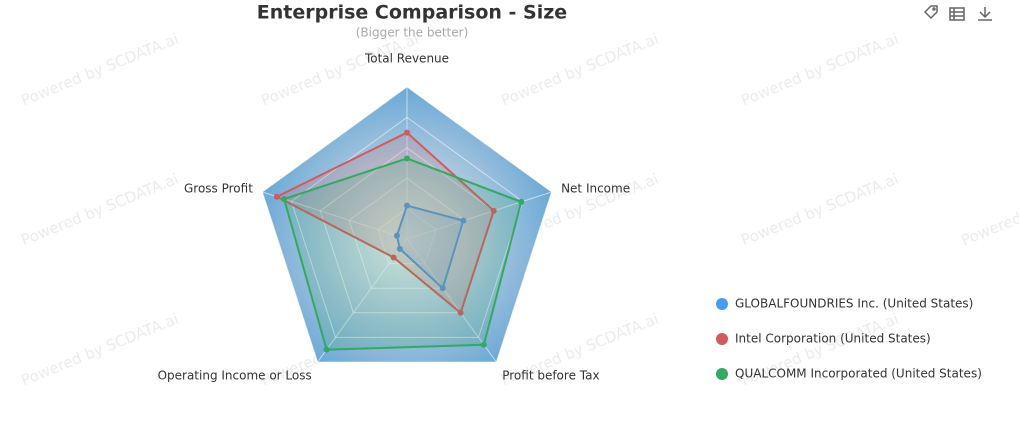 This screenshot has height=426, width=1019. Describe the element at coordinates (218, 188) in the screenshot. I see `axis-label: Gross Profit` at that location.